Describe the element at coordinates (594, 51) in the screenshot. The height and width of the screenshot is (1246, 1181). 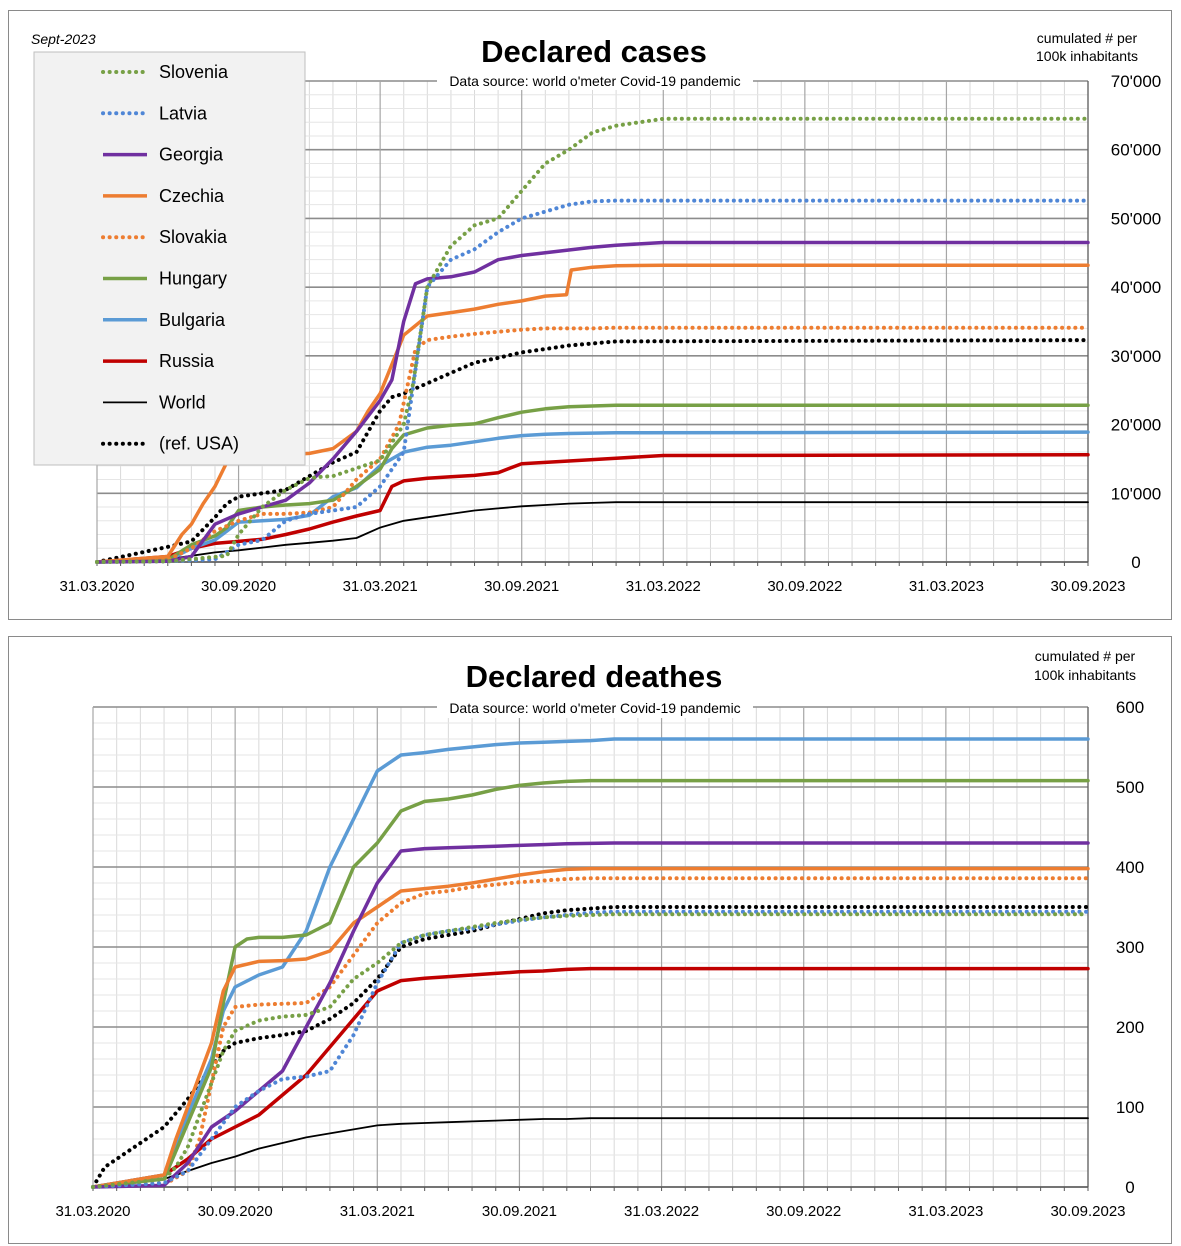
I see `cases-title: Declared cases` at that location.